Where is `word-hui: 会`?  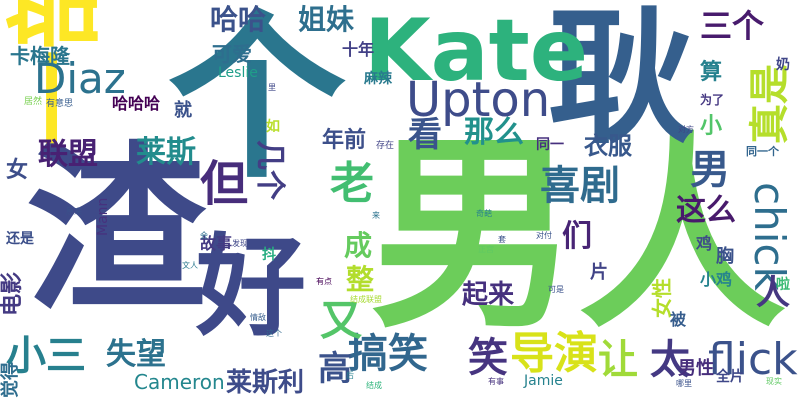 word-hui: 会 is located at coordinates (204, 235).